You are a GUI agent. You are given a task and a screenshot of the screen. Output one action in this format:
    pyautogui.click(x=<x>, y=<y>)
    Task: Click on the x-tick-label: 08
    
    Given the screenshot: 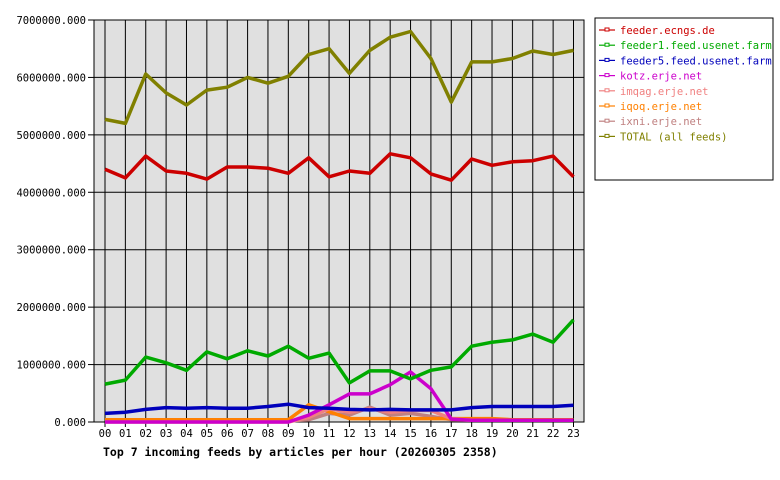 What is the action you would take?
    pyautogui.click(x=268, y=434)
    